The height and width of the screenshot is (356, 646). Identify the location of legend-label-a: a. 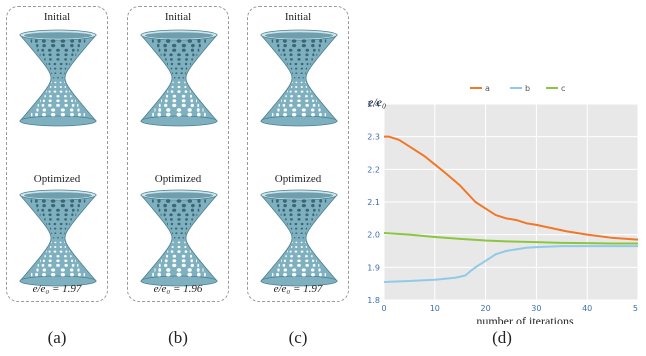
(487, 88).